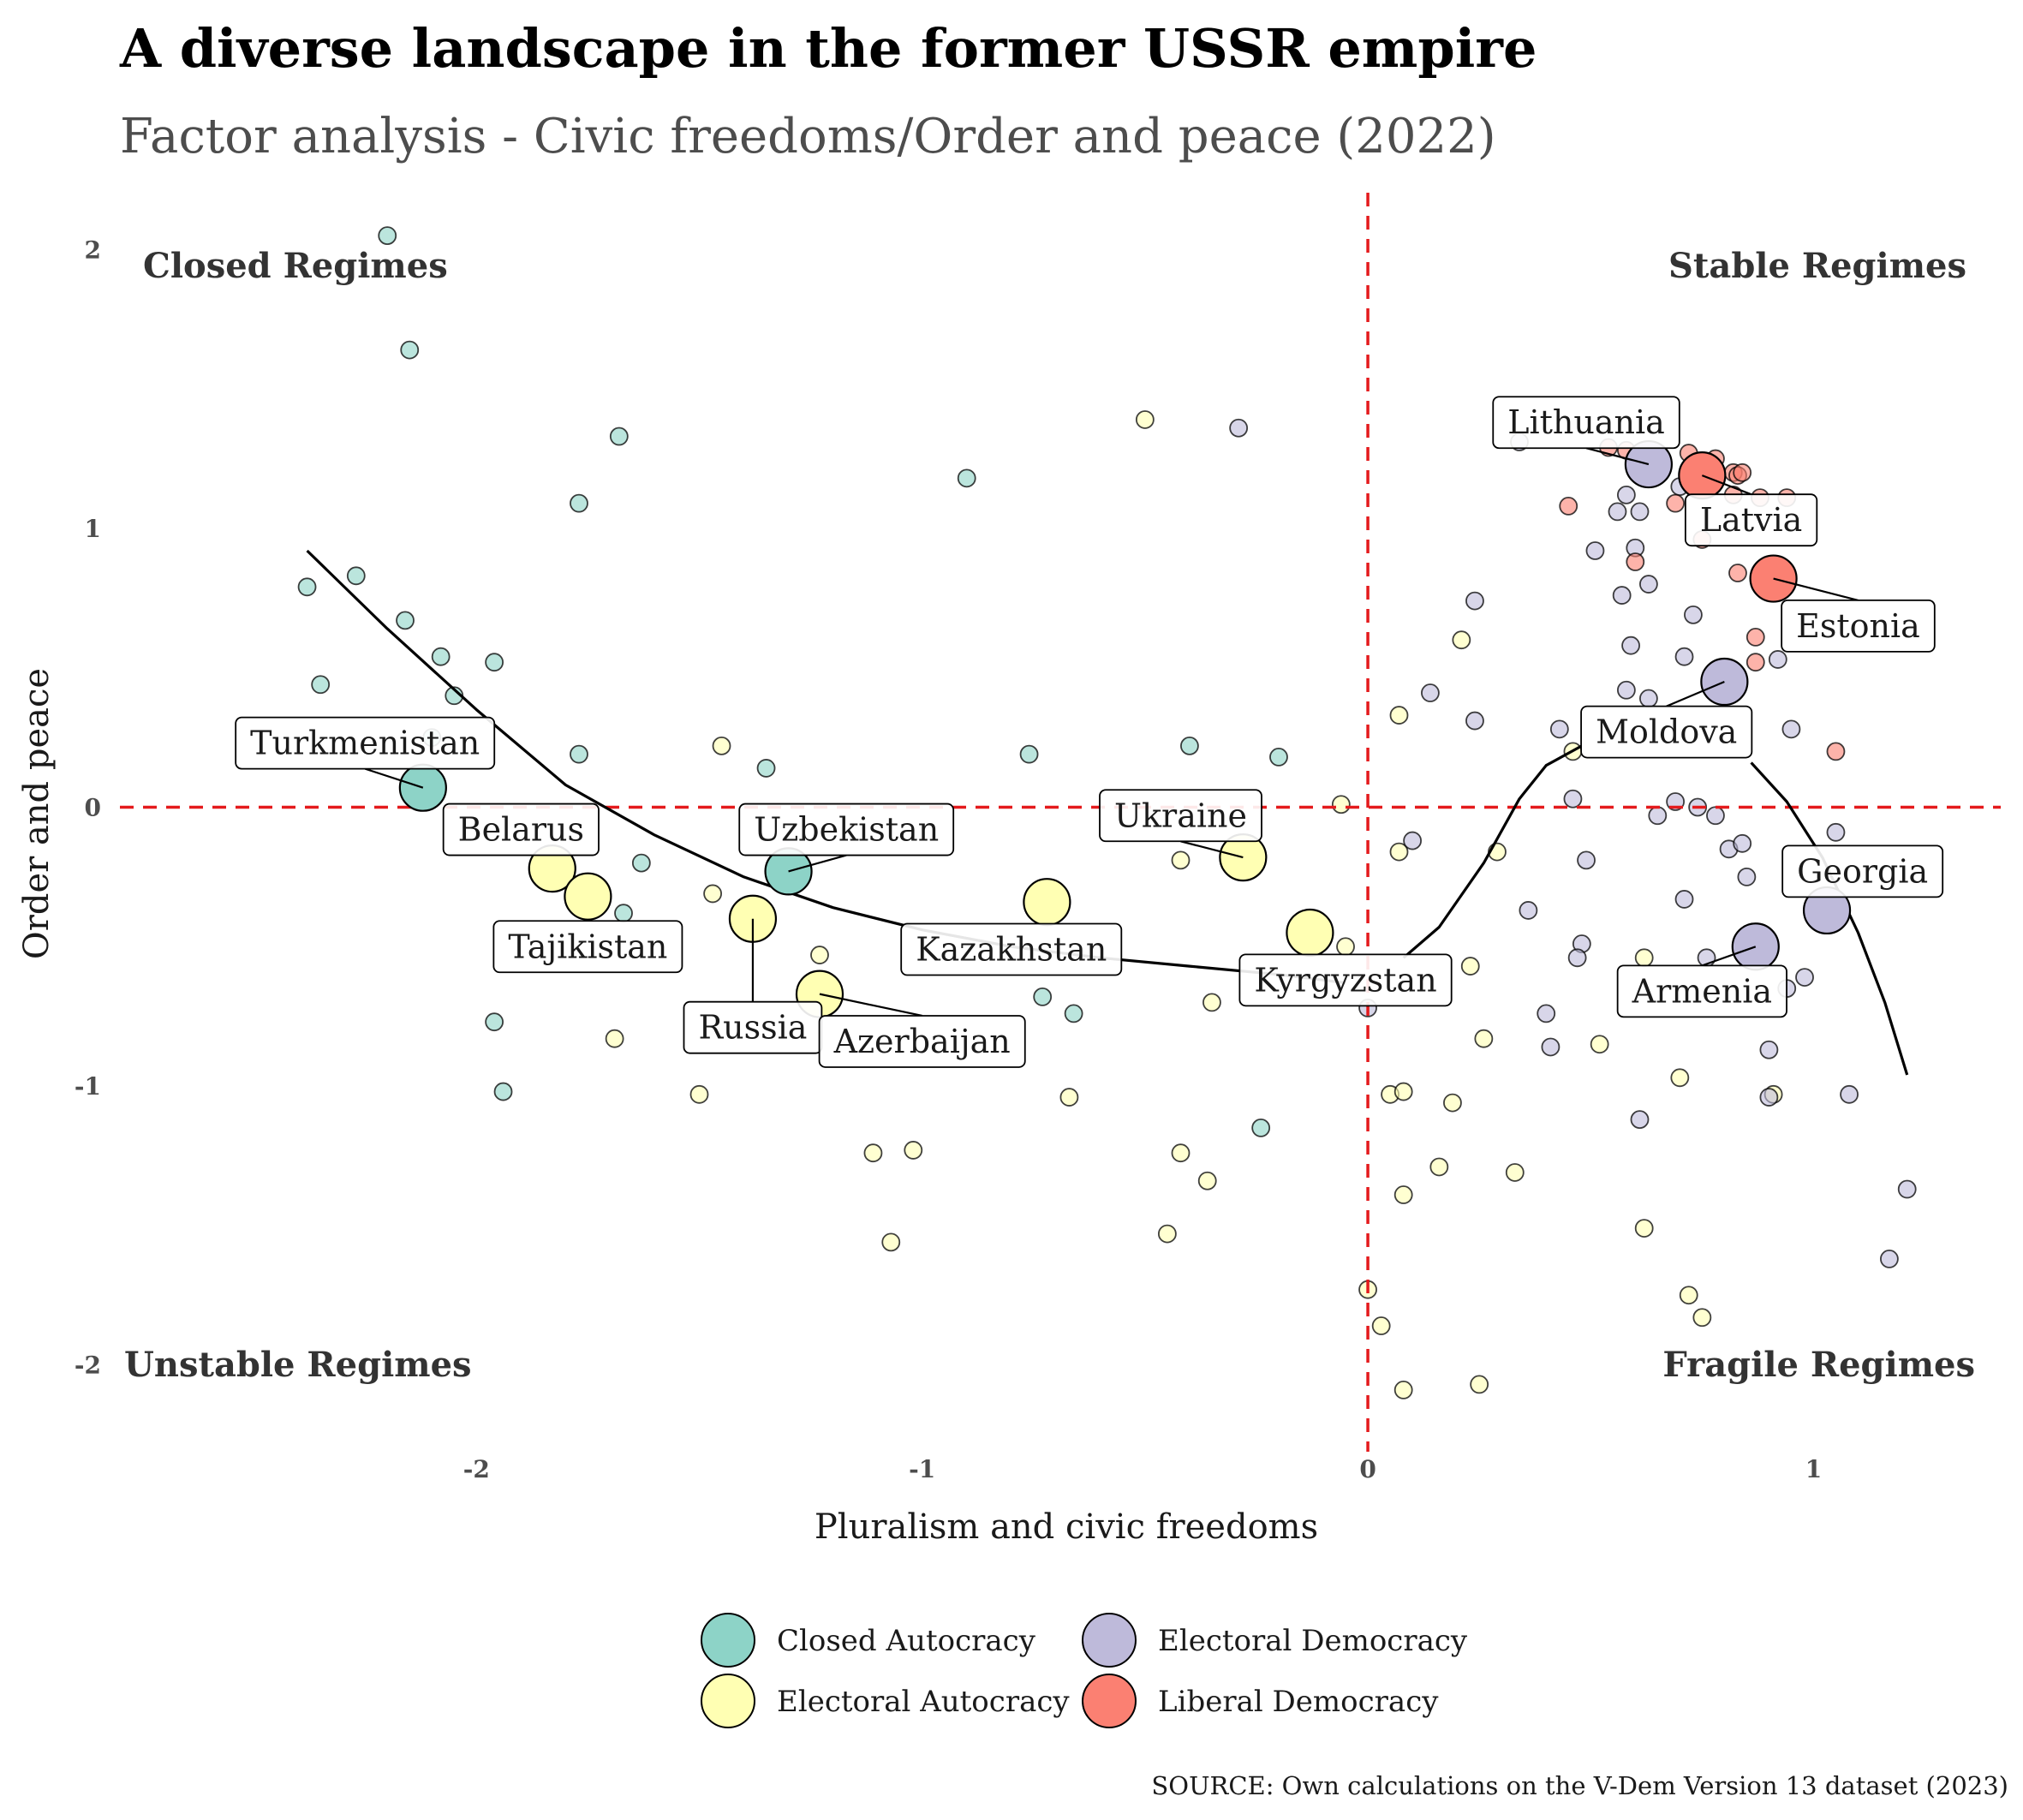 The height and width of the screenshot is (1820, 2023). I want to click on country-label-moldova: Moldova, so click(1666, 732).